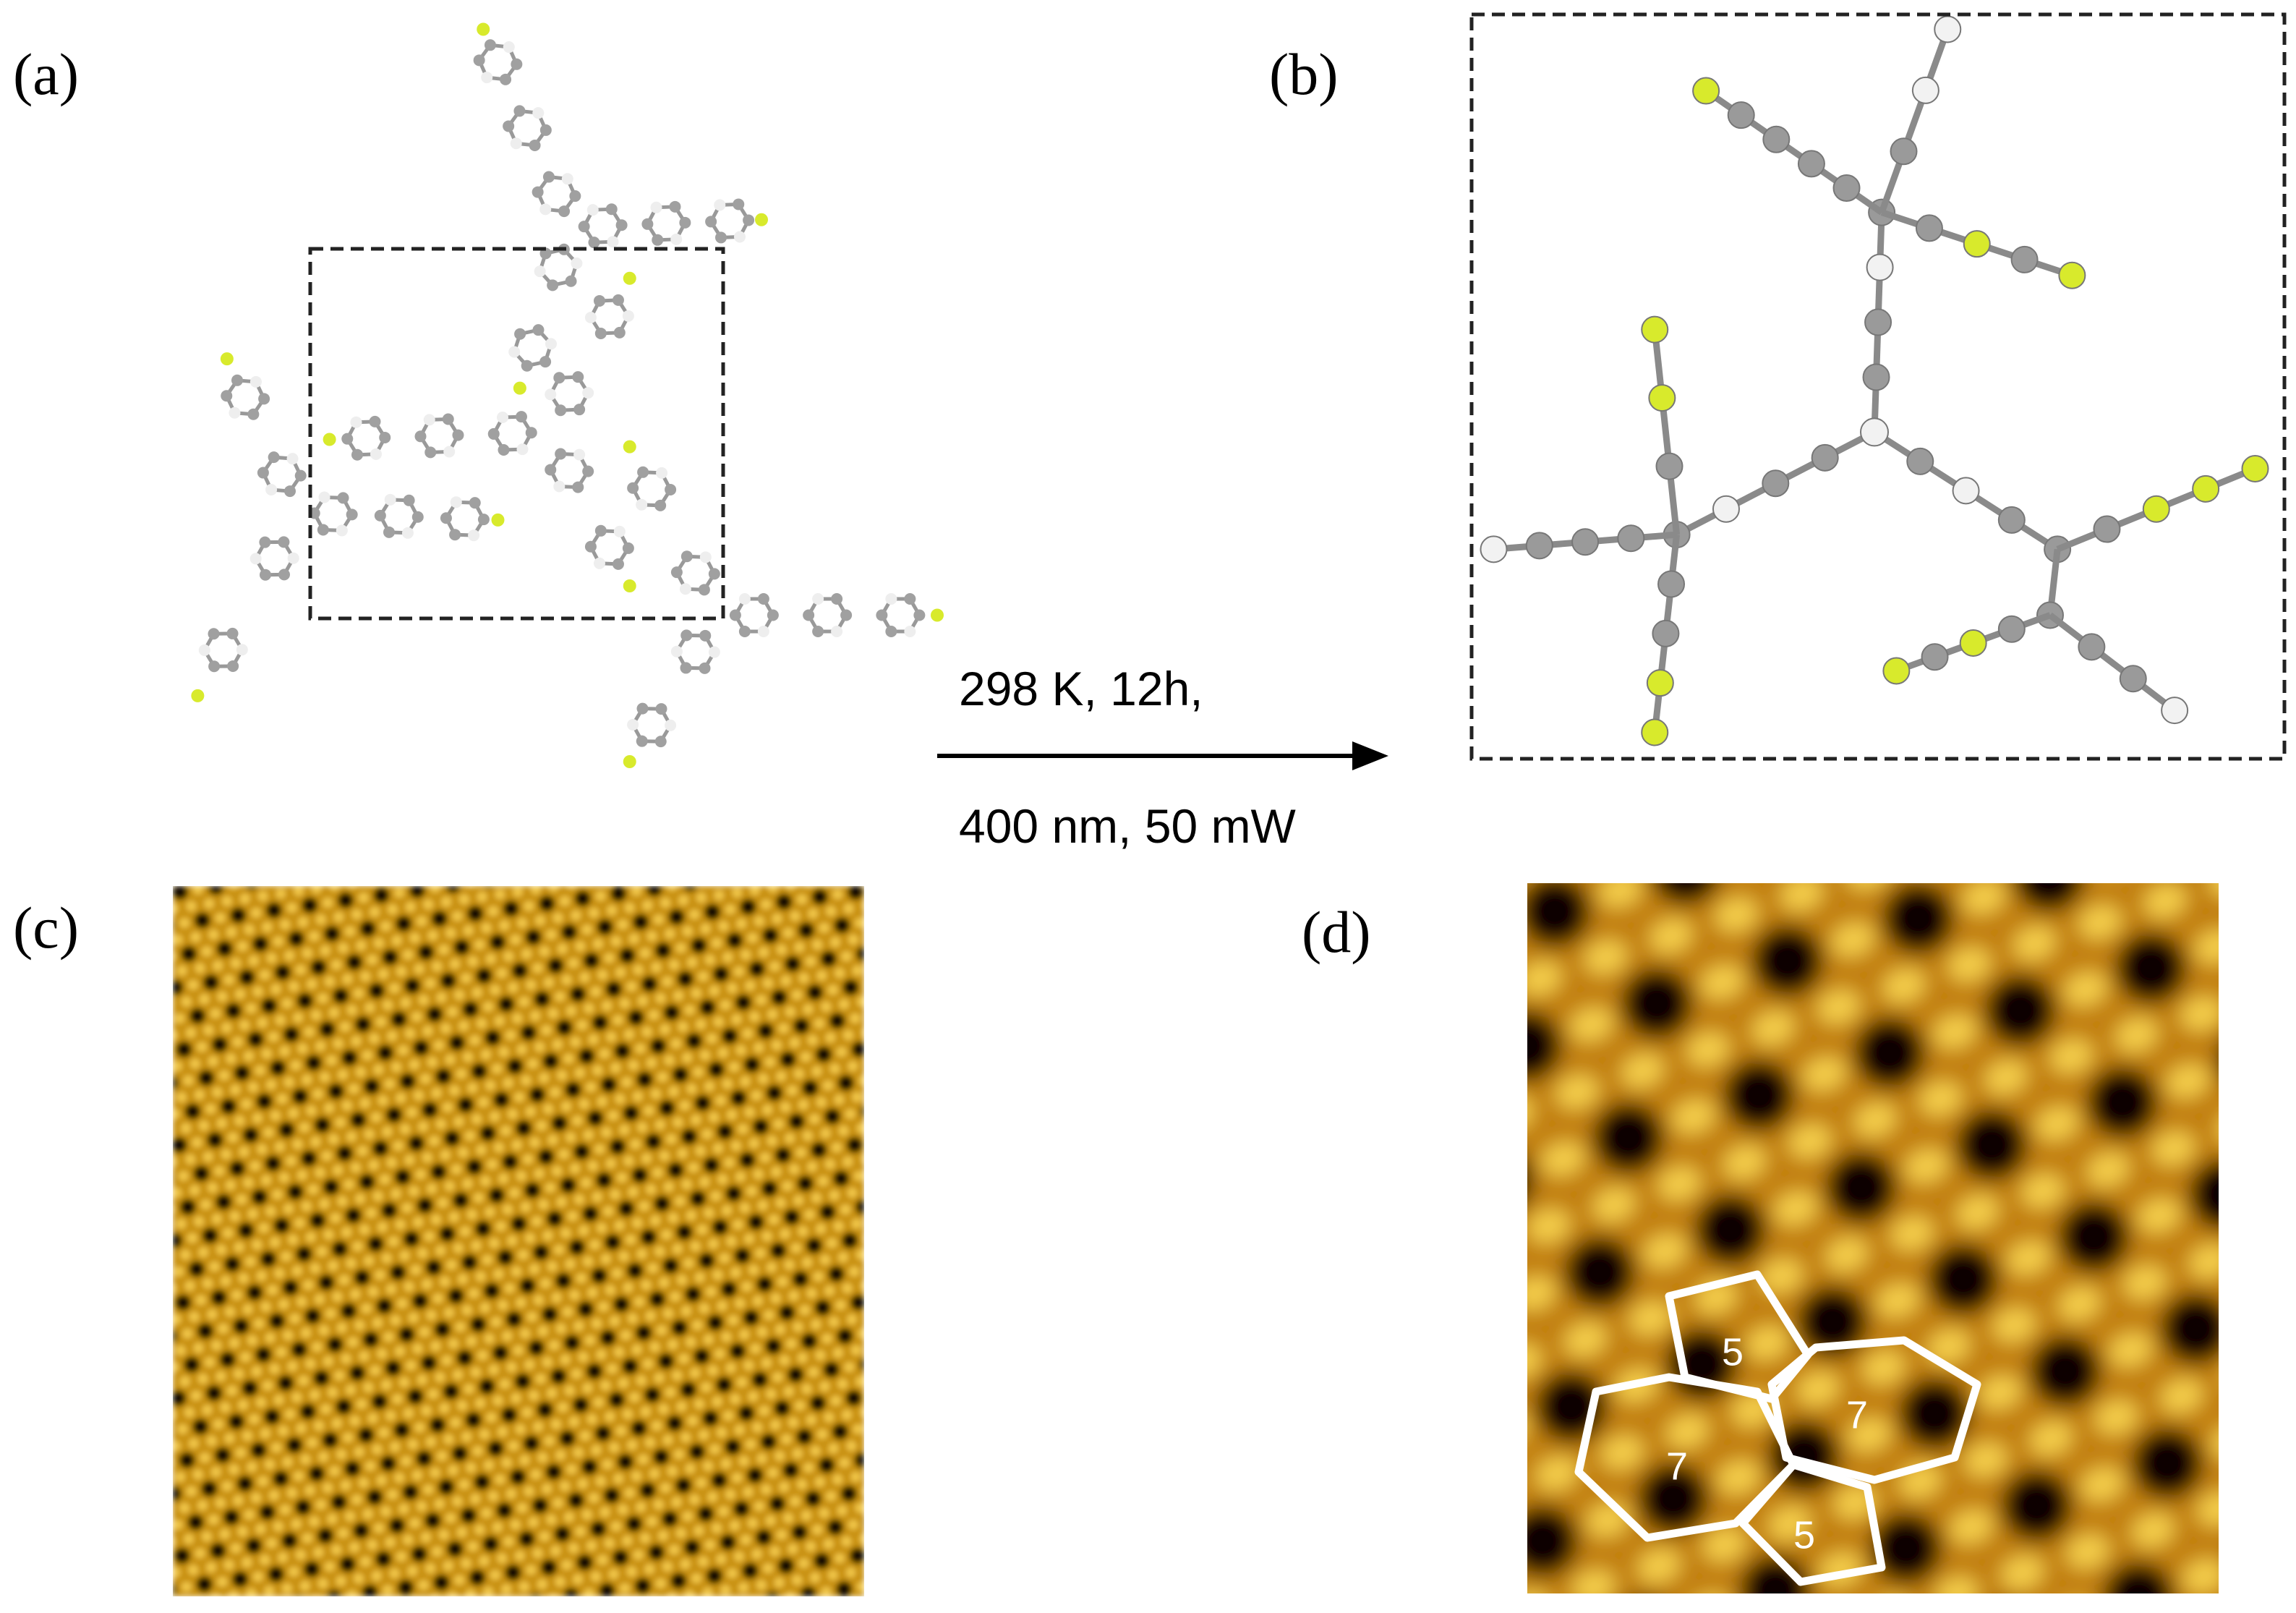  Describe the element at coordinates (1128, 826) in the screenshot. I see `reaction-condition: 400 nm, 50 mW` at that location.